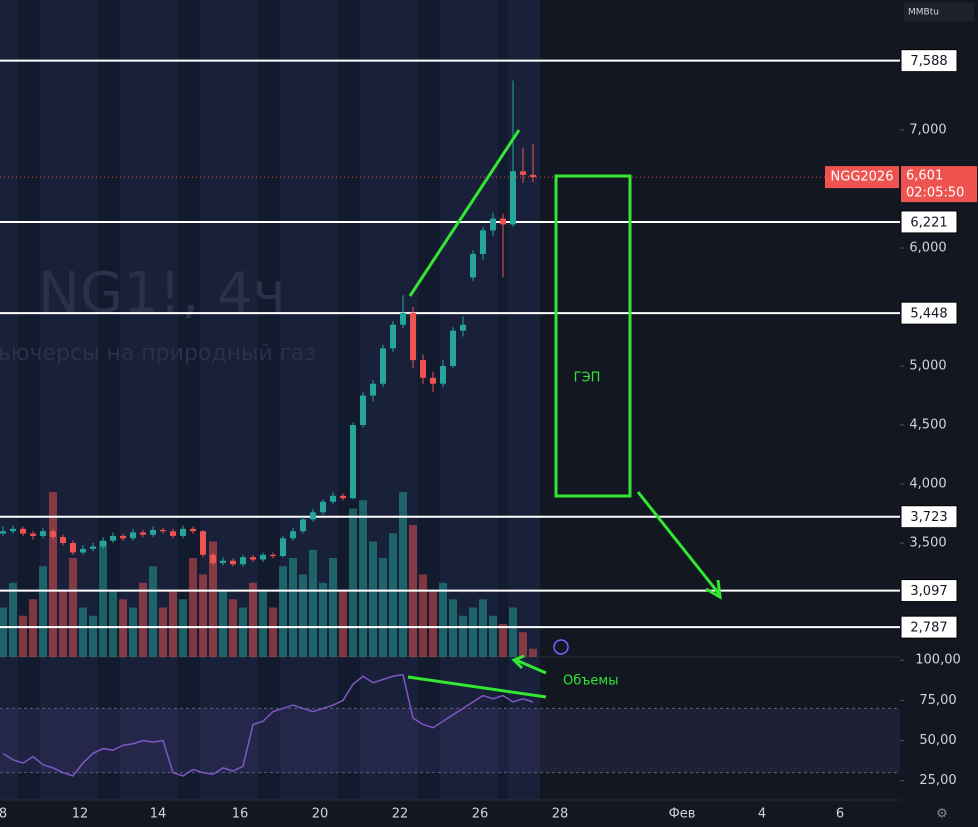  I want to click on level-label: 2,787, so click(928, 628).